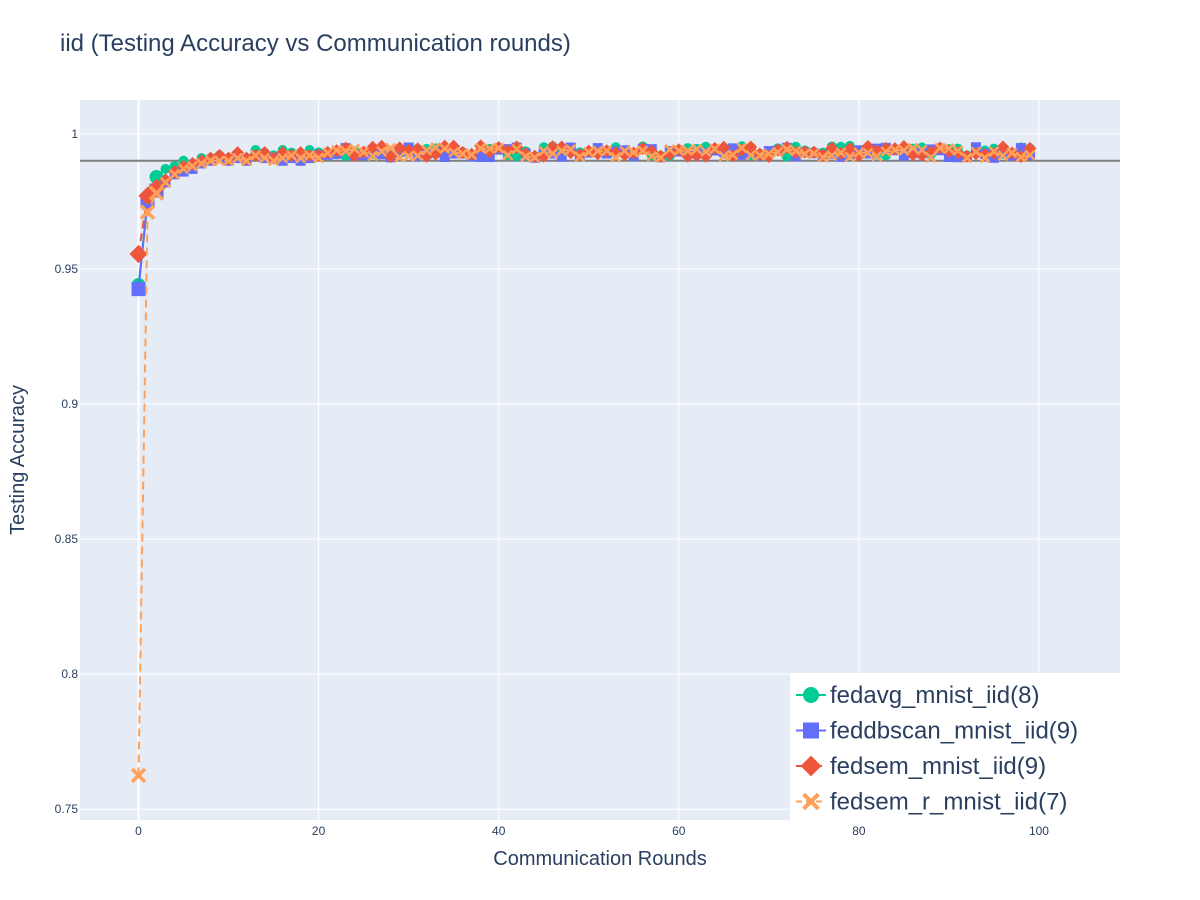  I want to click on x-tick-label: 0, so click(138, 831).